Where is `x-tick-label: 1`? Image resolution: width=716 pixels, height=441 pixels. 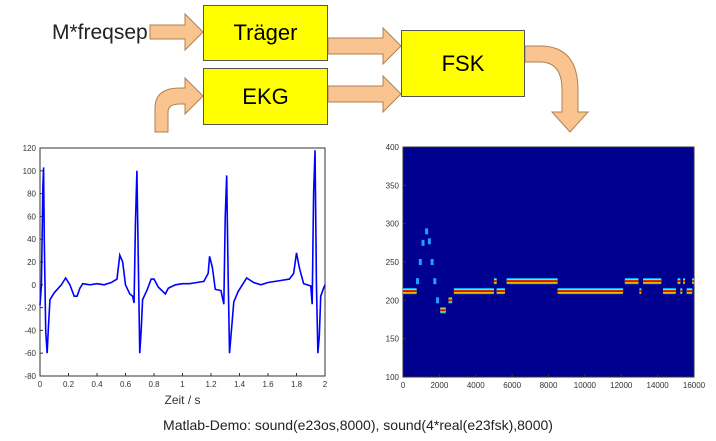 x-tick-label: 1 is located at coordinates (182, 384).